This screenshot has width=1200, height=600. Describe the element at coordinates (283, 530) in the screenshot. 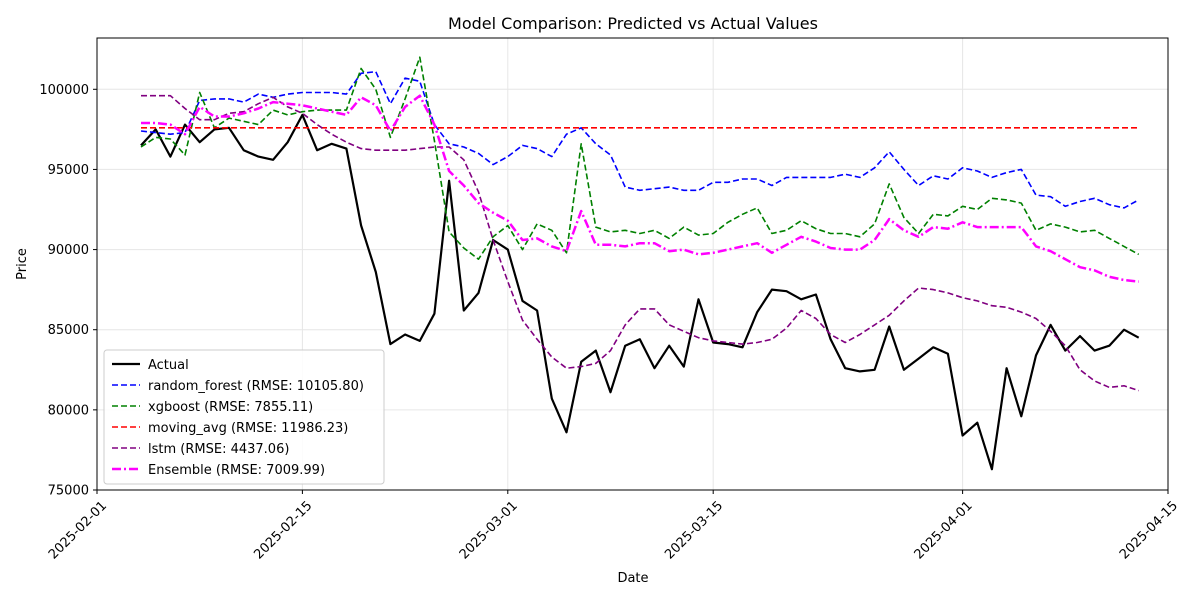

I see `x-tick-label: 2025-02-15` at that location.